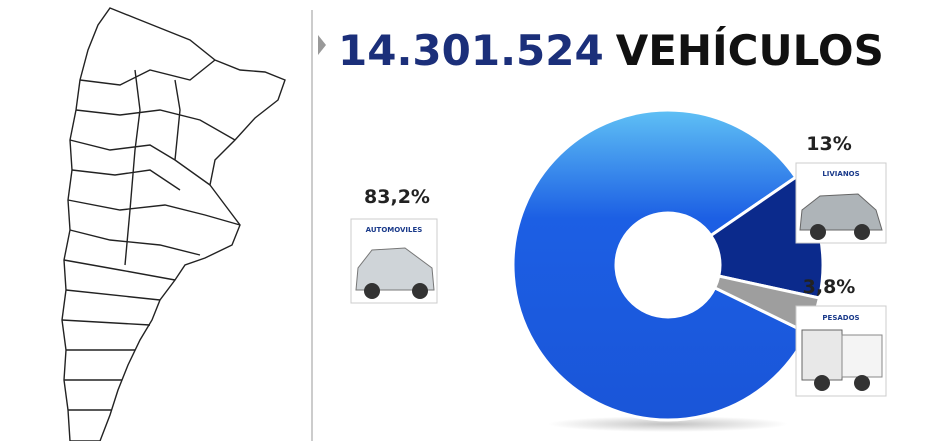 The height and width of the screenshot is (441, 927). Describe the element at coordinates (471, 50) in the screenshot. I see `title-number: 14.301.524` at that location.